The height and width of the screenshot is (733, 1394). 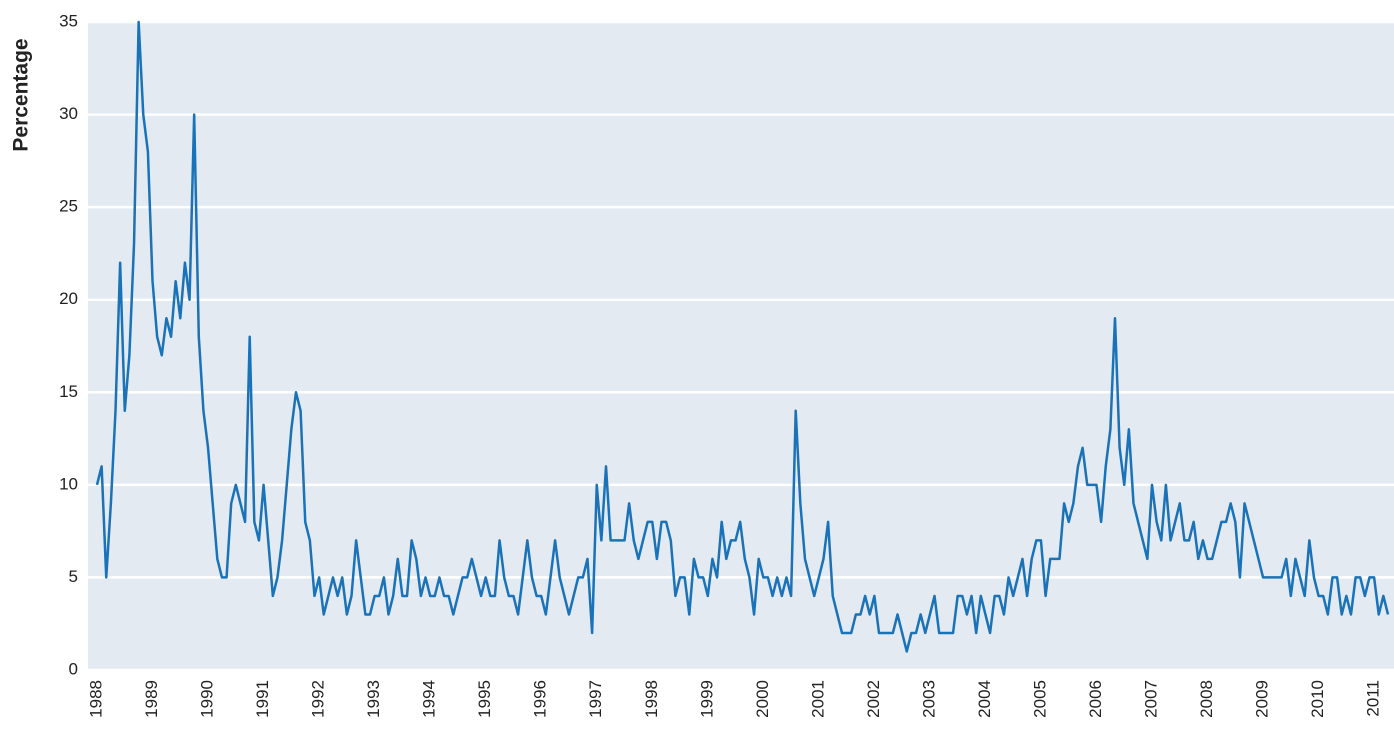 What do you see at coordinates (73, 668) in the screenshot?
I see `y-tick-label: 0` at bounding box center [73, 668].